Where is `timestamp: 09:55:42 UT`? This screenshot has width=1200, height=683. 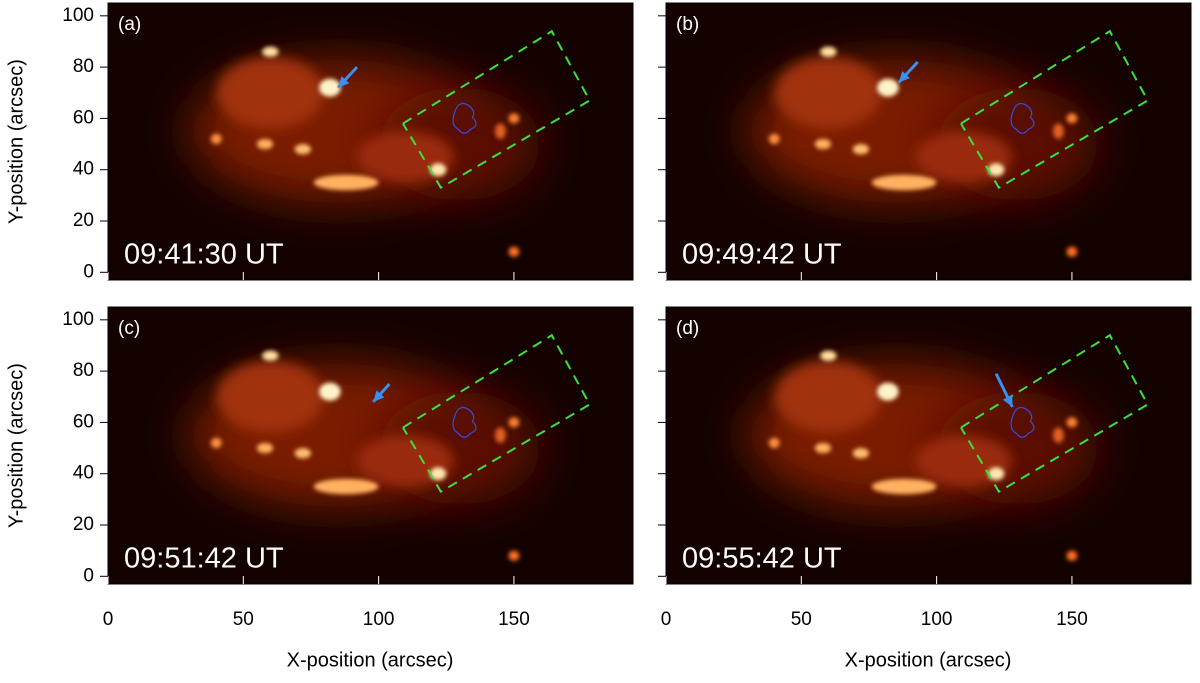
timestamp: 09:55:42 UT is located at coordinates (762, 559).